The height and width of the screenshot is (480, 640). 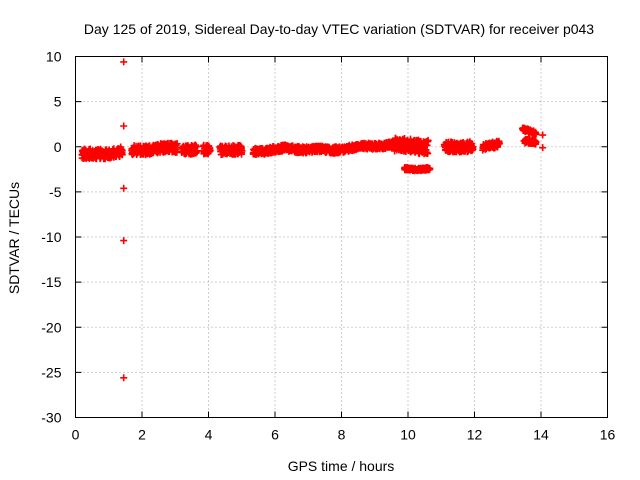 I want to click on y-tick-label: -10, so click(x=51, y=237).